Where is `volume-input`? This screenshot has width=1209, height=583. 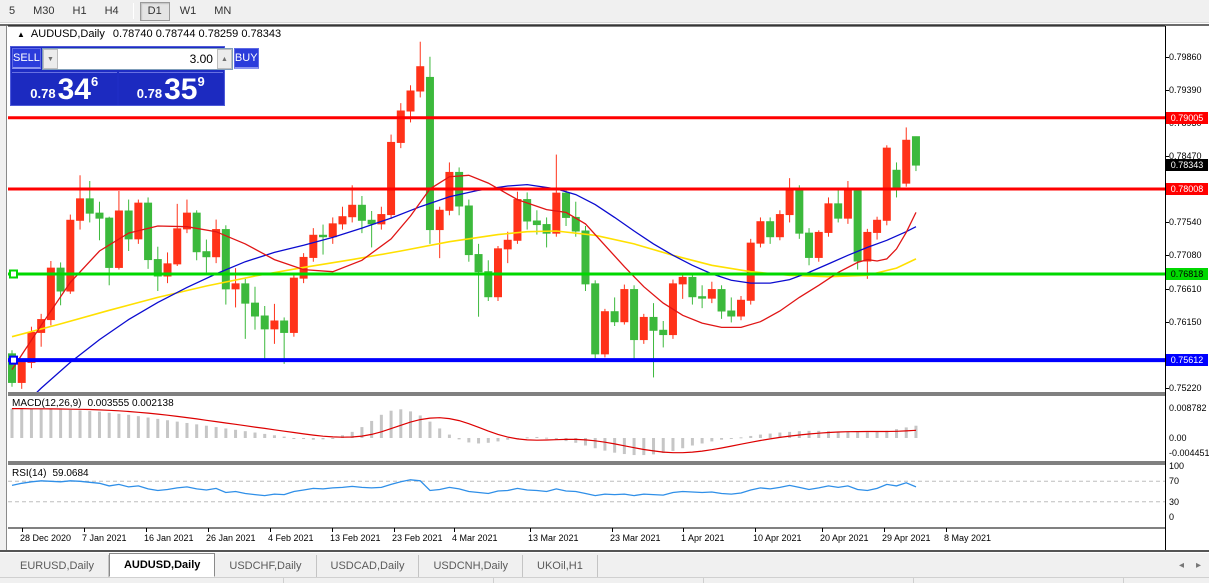 volume-input is located at coordinates (137, 59).